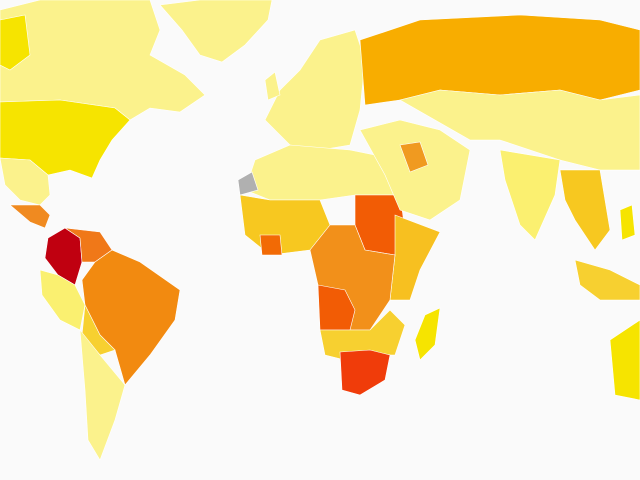 This screenshot has width=640, height=480. What do you see at coordinates (216, 31) in the screenshot?
I see `greenland` at bounding box center [216, 31].